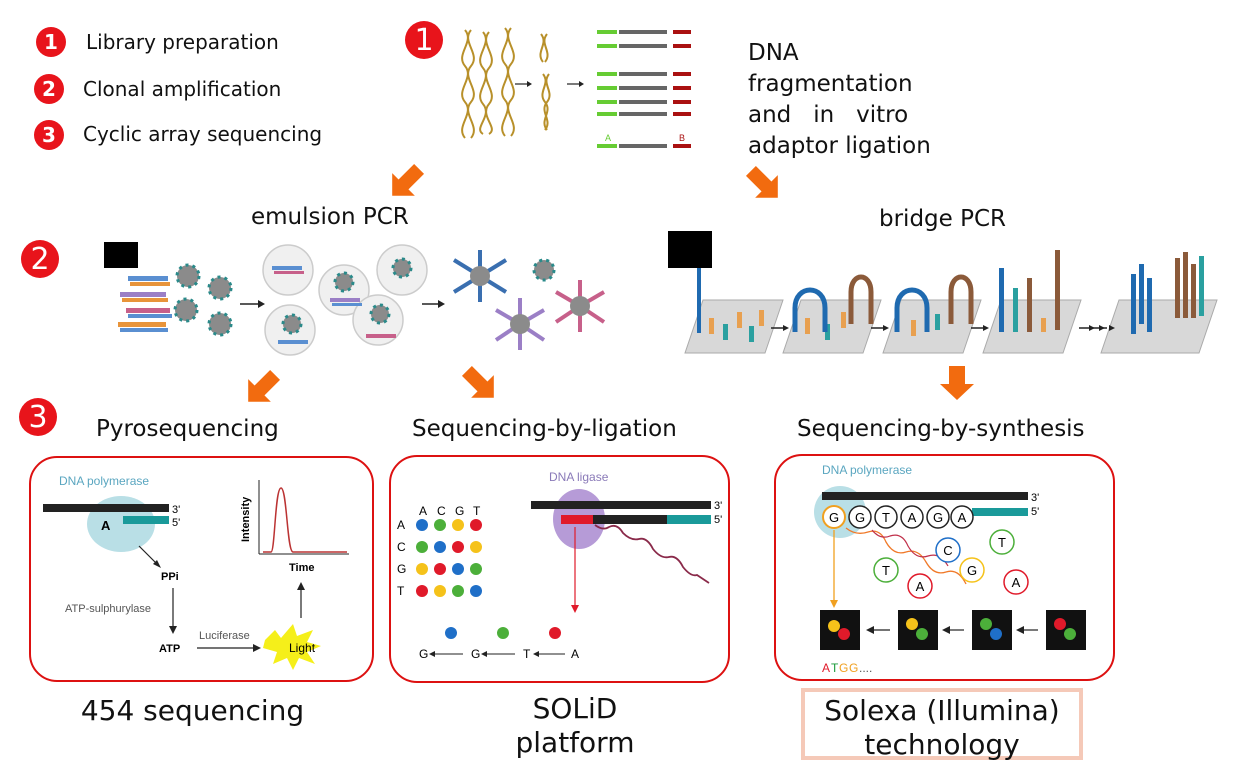  Describe the element at coordinates (527, 654) in the screenshot. I see `seq-base: T` at that location.